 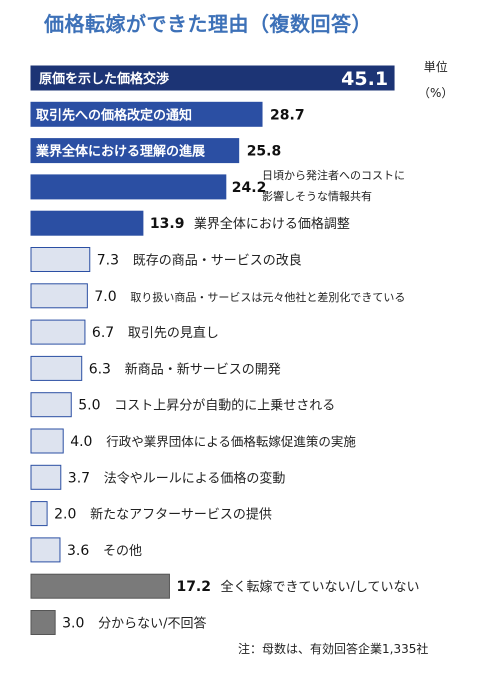 I want to click on category-label-0: 原価を示した価格交渉, so click(x=104, y=79).